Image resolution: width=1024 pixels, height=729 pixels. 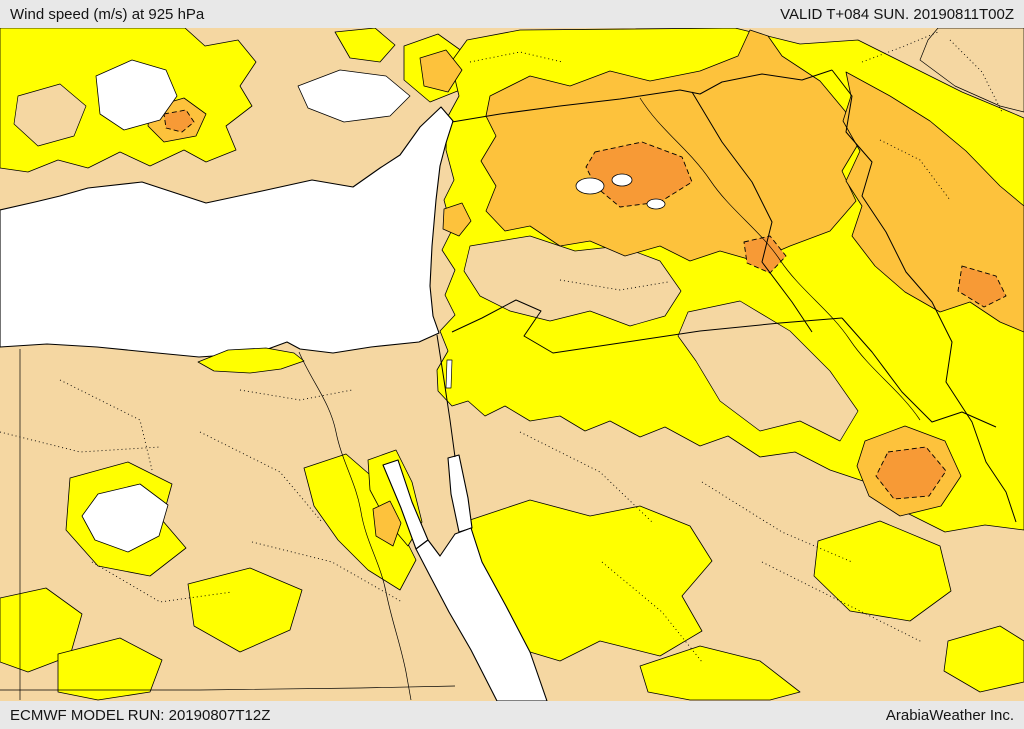 I want to click on page-title: Wind speed (m/s) at 925 hPa, so click(x=107, y=14).